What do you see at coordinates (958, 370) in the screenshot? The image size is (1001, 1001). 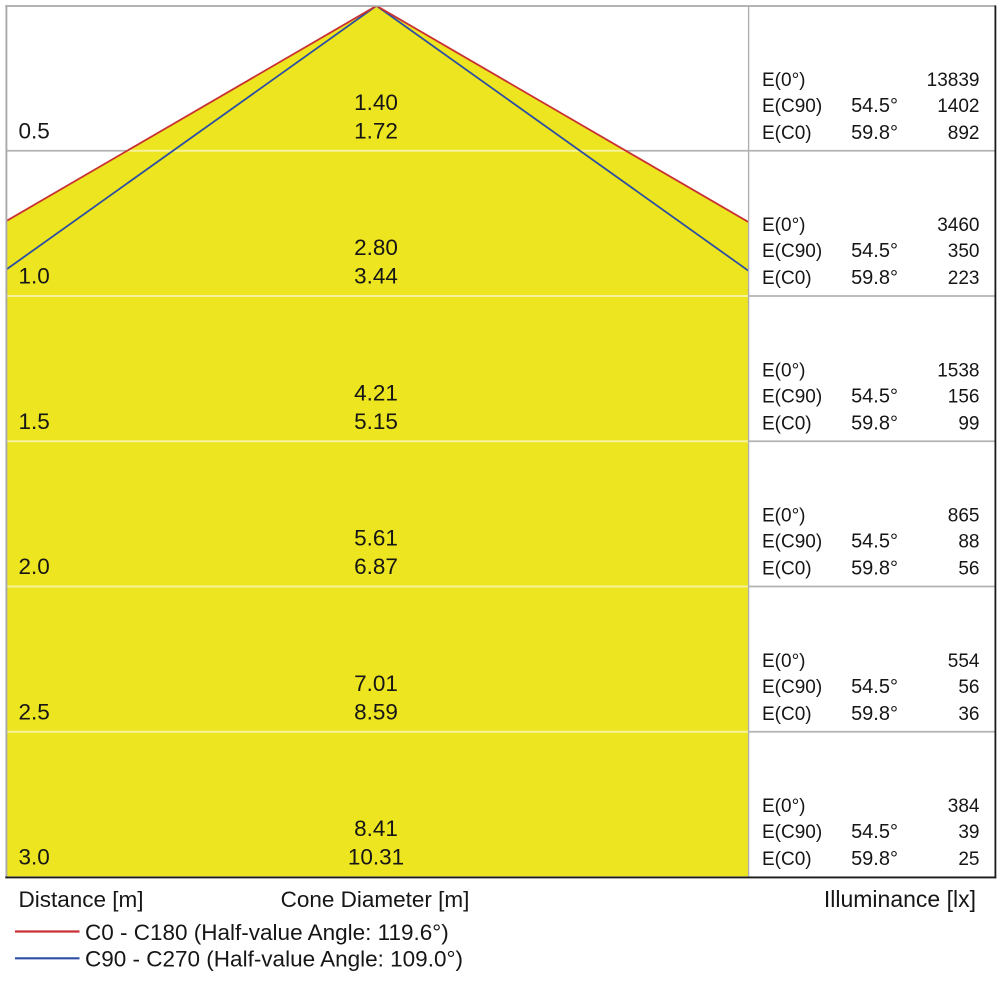 I see `svg-text: 1538` at bounding box center [958, 370].